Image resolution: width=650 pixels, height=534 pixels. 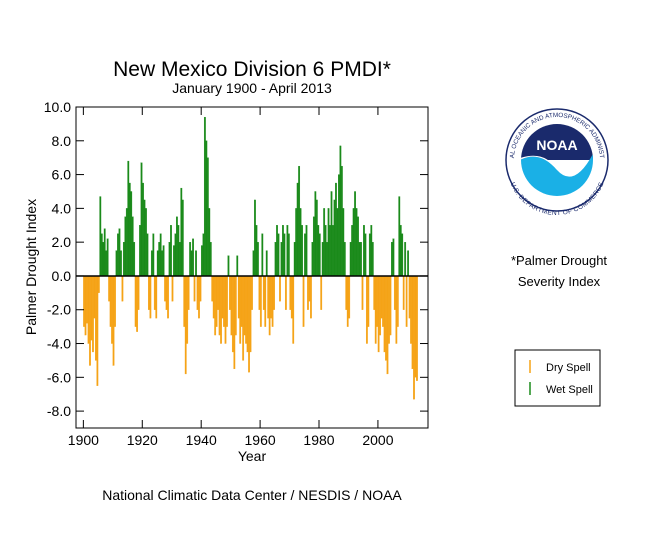 What do you see at coordinates (59, 377) in the screenshot?
I see `y-tick-label: -6.0` at bounding box center [59, 377].